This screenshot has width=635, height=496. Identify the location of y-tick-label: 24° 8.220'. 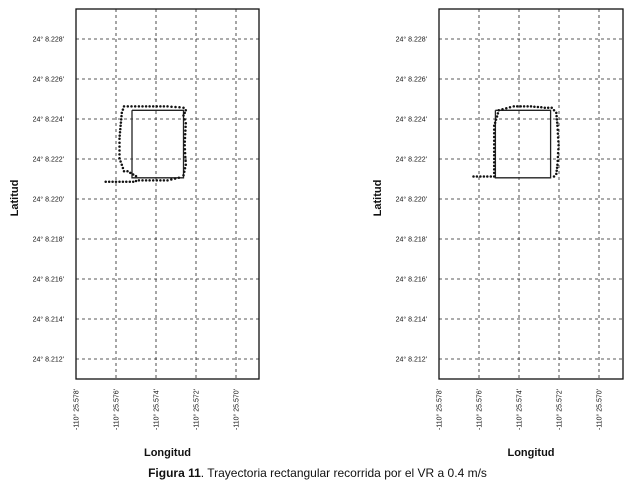
(48, 200).